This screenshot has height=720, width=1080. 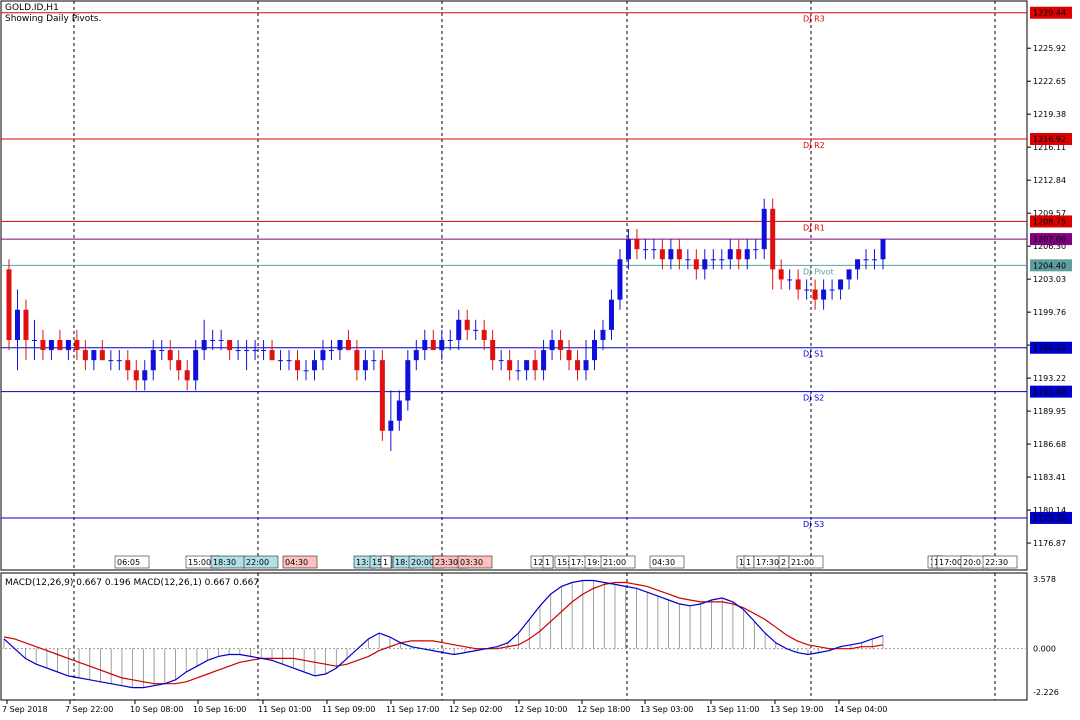 I want to click on y-tick-label: 1180.14, so click(x=1049, y=510).